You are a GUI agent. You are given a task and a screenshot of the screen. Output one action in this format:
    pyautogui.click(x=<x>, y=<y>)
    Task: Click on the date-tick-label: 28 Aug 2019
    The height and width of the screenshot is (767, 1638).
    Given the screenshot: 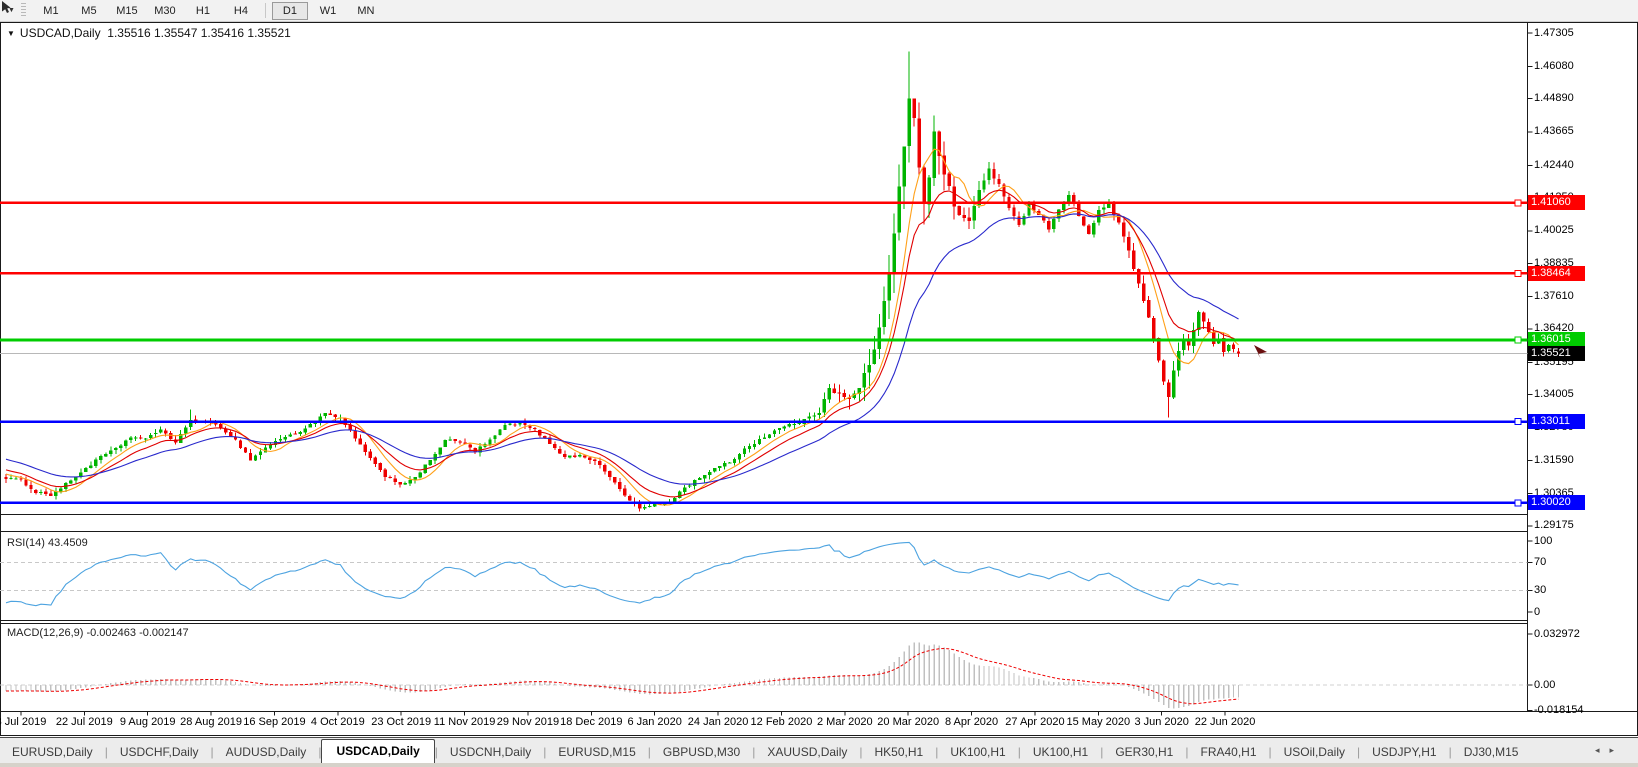 What is the action you would take?
    pyautogui.click(x=211, y=722)
    